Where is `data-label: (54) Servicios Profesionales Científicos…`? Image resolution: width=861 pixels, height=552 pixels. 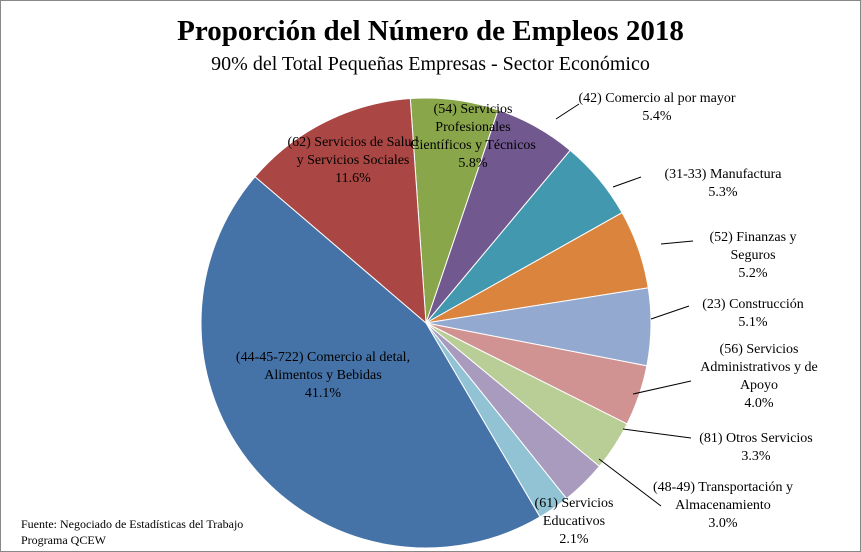 data-label: (54) Servicios Profesionales Científicos… is located at coordinates (473, 137).